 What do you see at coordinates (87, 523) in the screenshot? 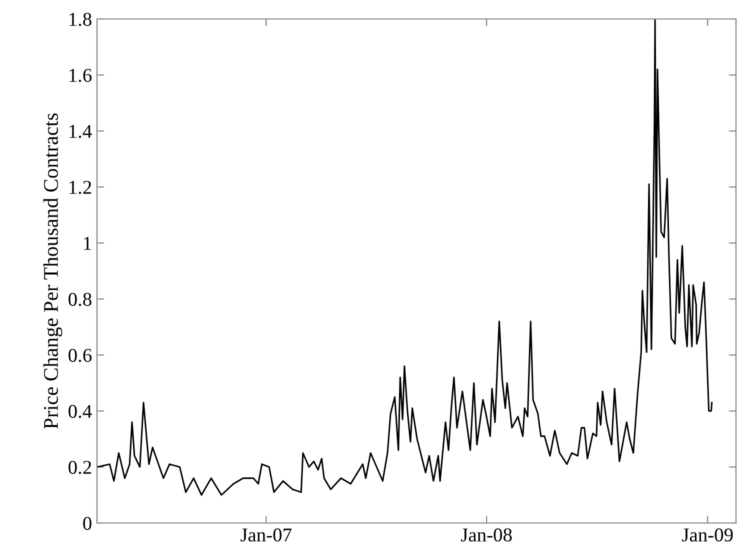
I see `y-tick-label: 0` at bounding box center [87, 523].